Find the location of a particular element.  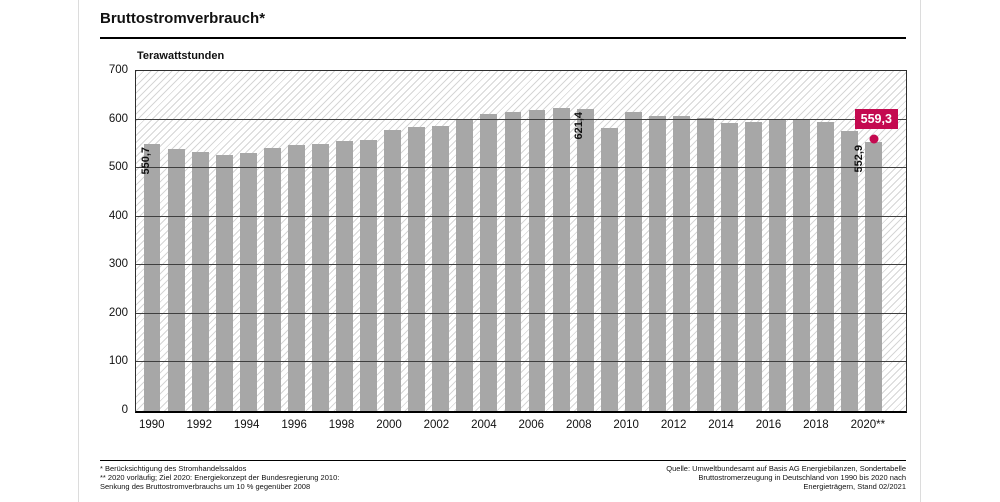

target-marker-dot is located at coordinates (874, 139).